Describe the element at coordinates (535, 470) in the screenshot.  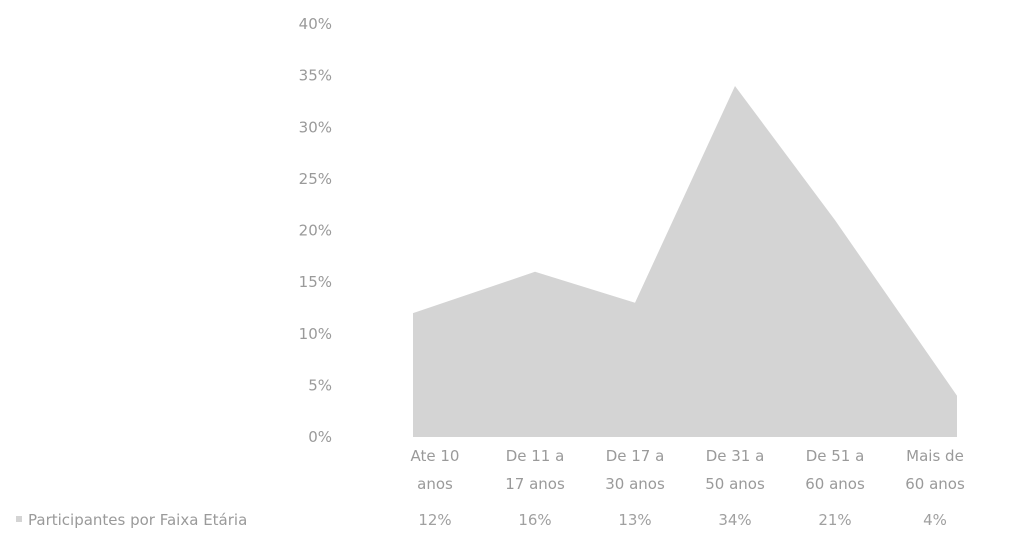
I see `x-tick-label: De 11 a 17 anos` at that location.